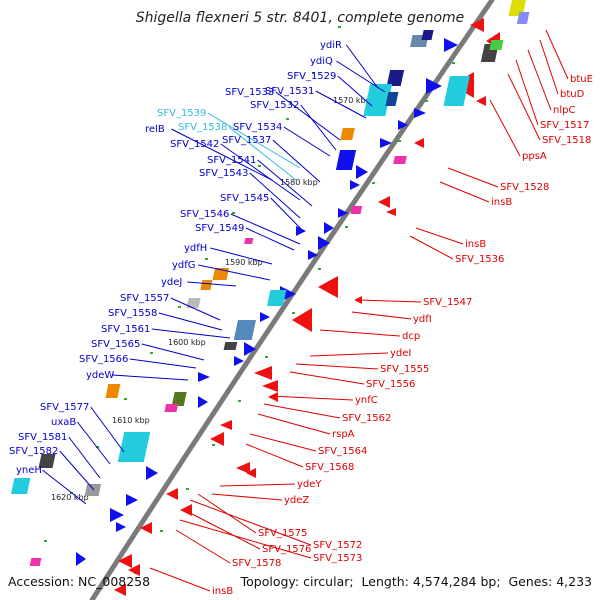  I want to click on gene-label-forward: SFV_1541, so click(231, 160).